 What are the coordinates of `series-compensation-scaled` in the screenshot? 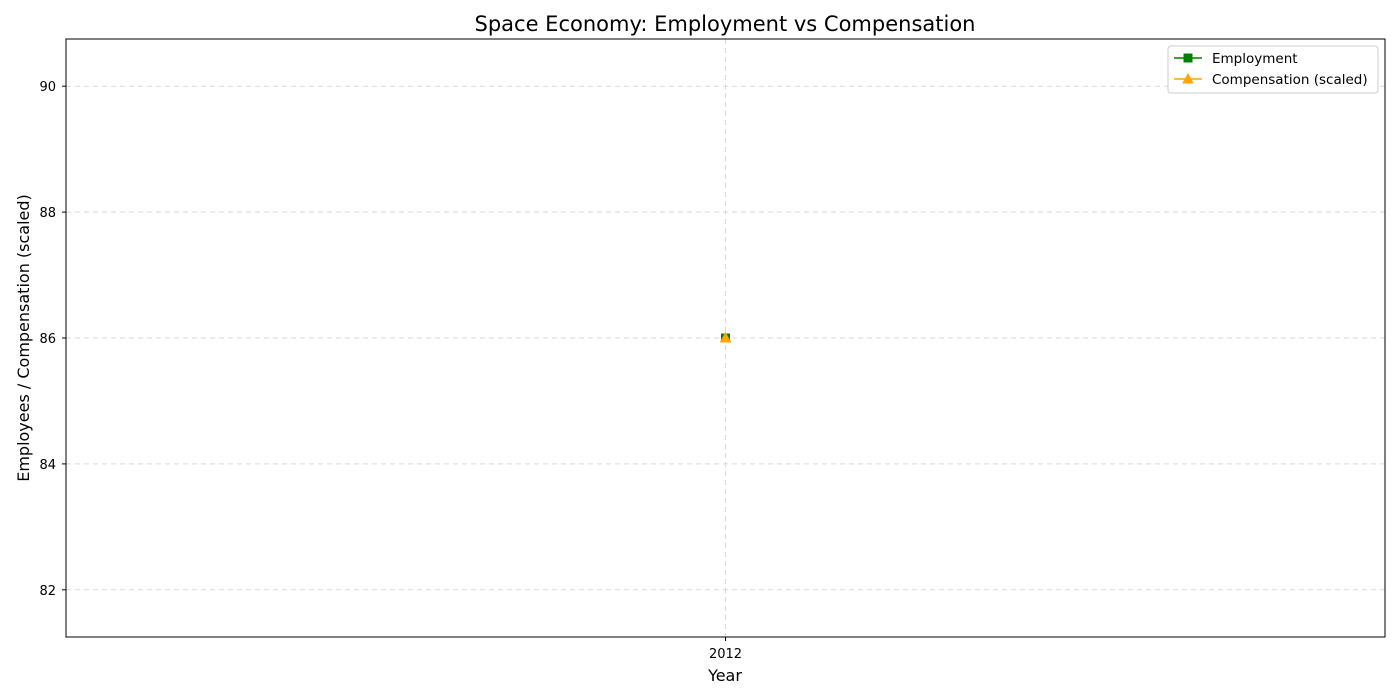 It's located at (725, 337).